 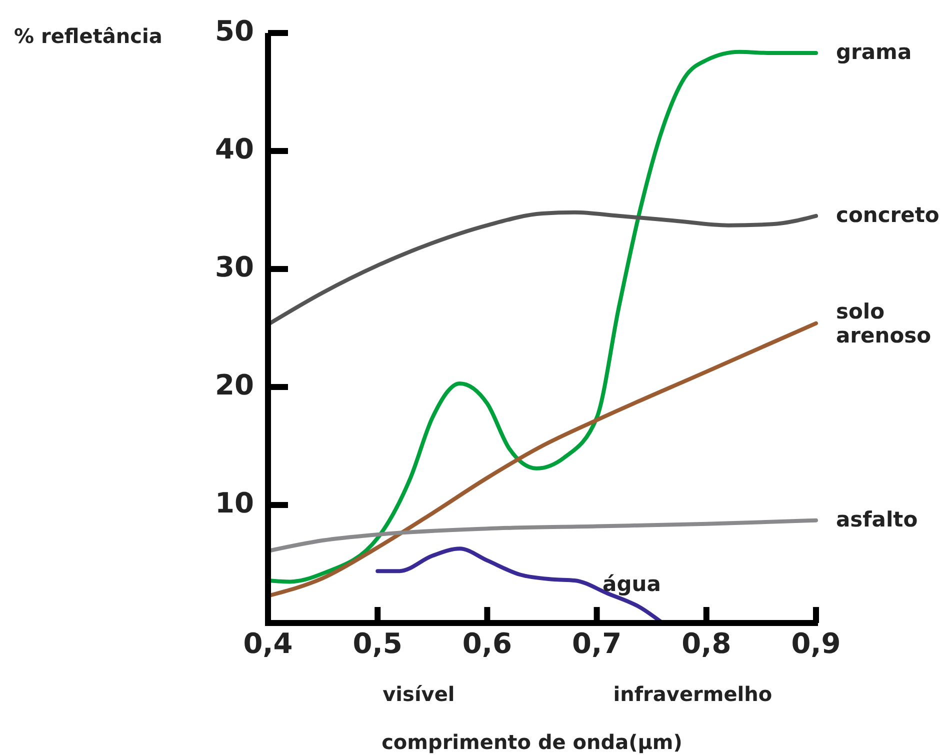 I want to click on y-tick-label: 50, so click(x=234, y=31).